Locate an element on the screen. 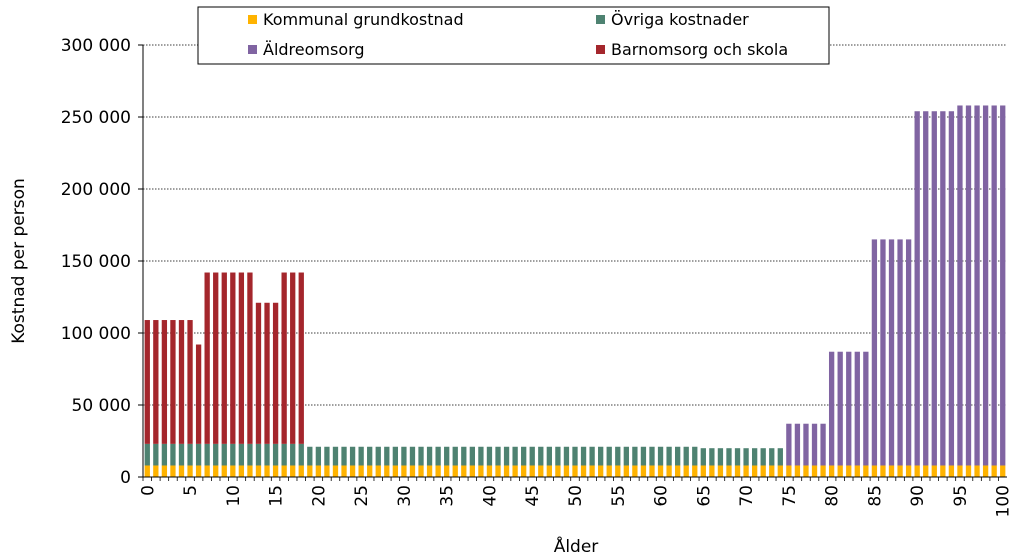  legend-label: Kommunal grundkostnad is located at coordinates (363, 19).